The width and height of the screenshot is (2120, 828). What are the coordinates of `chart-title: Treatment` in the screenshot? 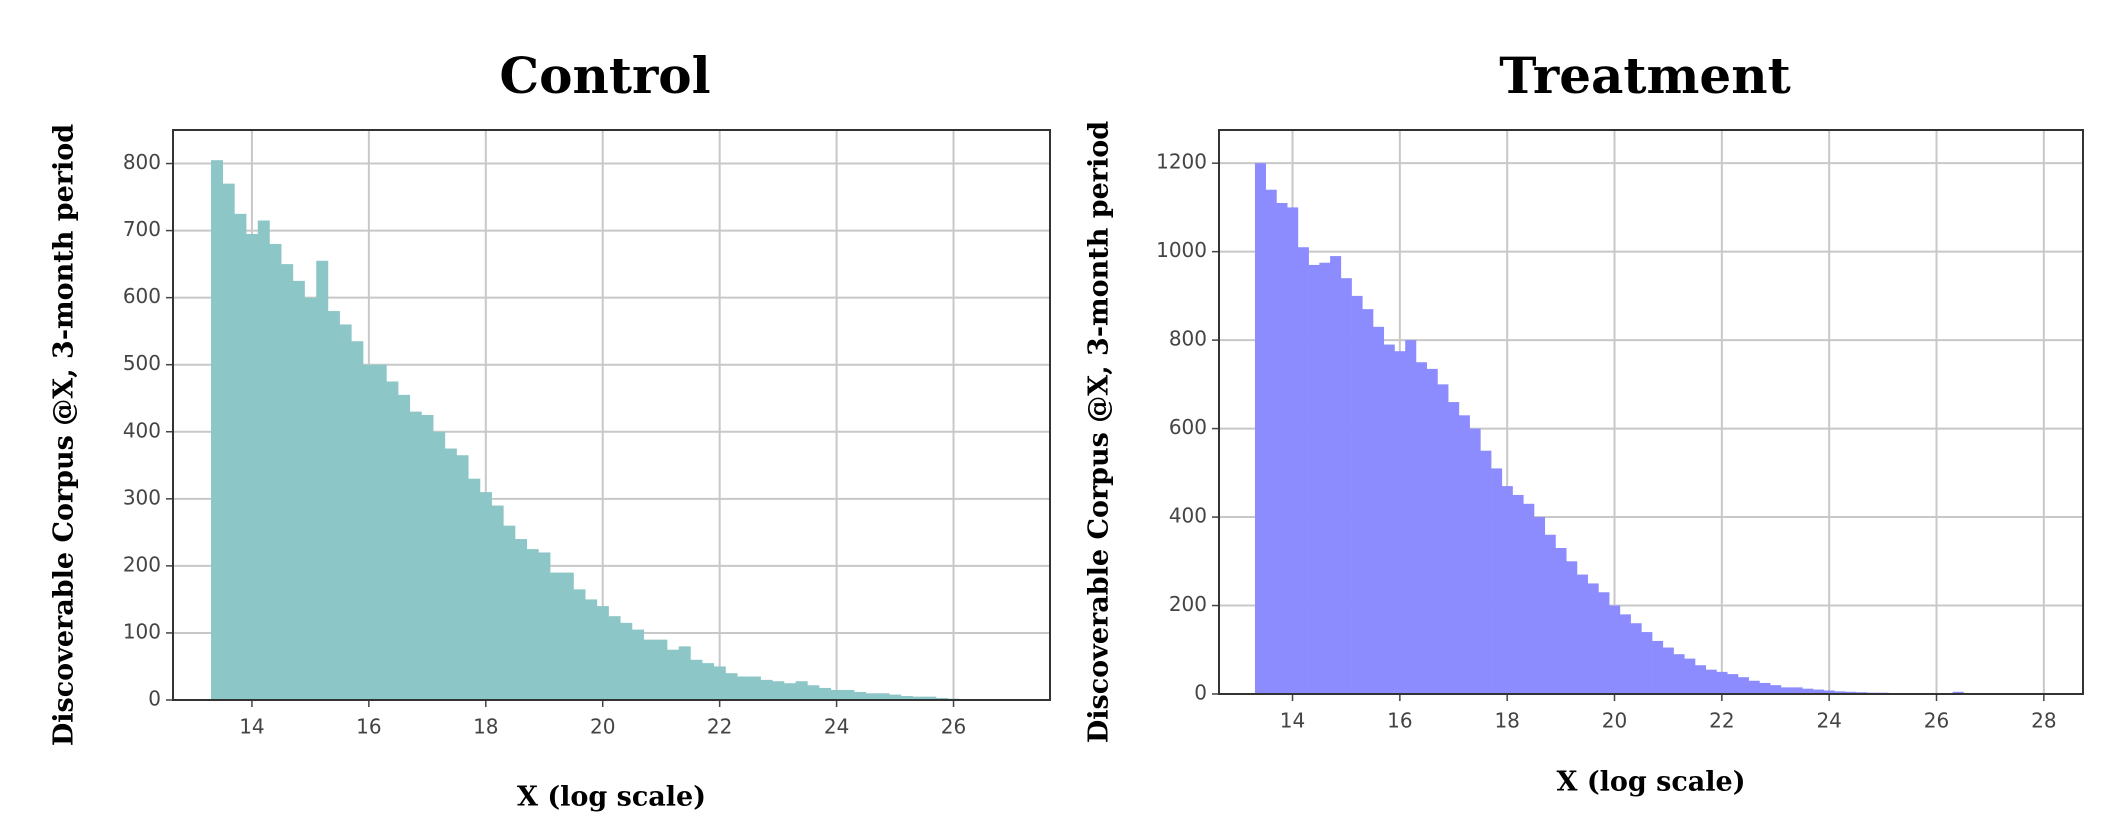 It's located at (1644, 75).